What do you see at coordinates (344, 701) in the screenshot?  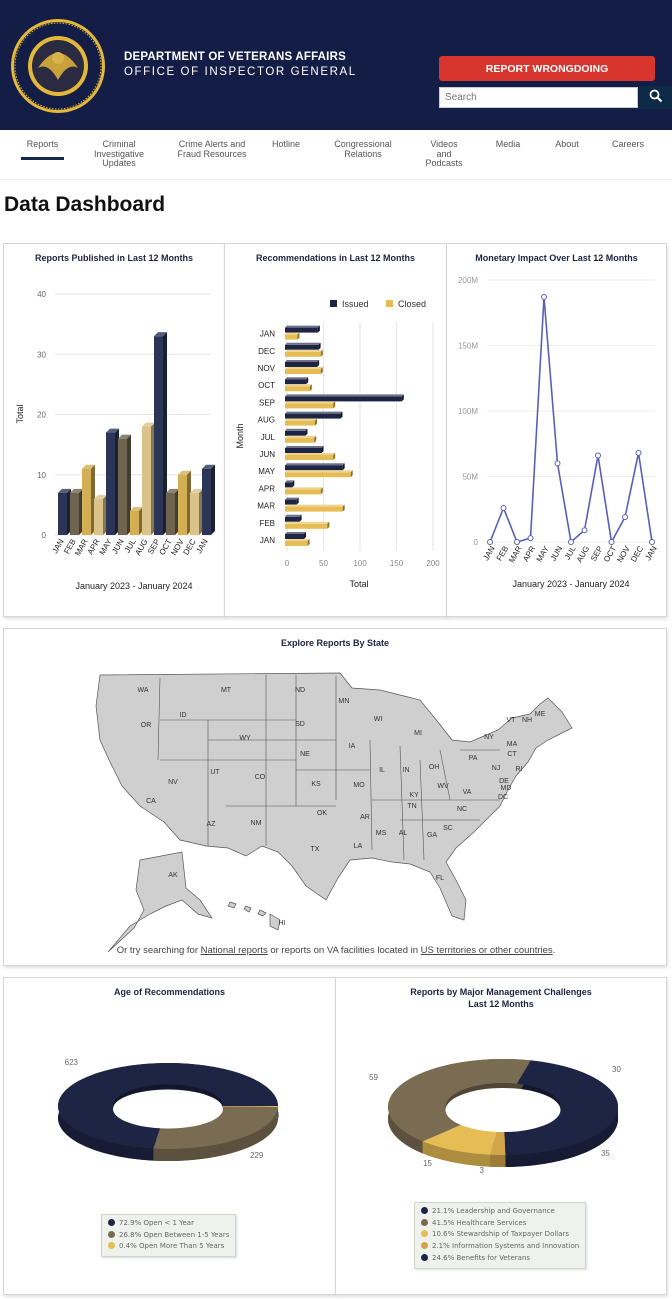 I see `state-mn: MN` at bounding box center [344, 701].